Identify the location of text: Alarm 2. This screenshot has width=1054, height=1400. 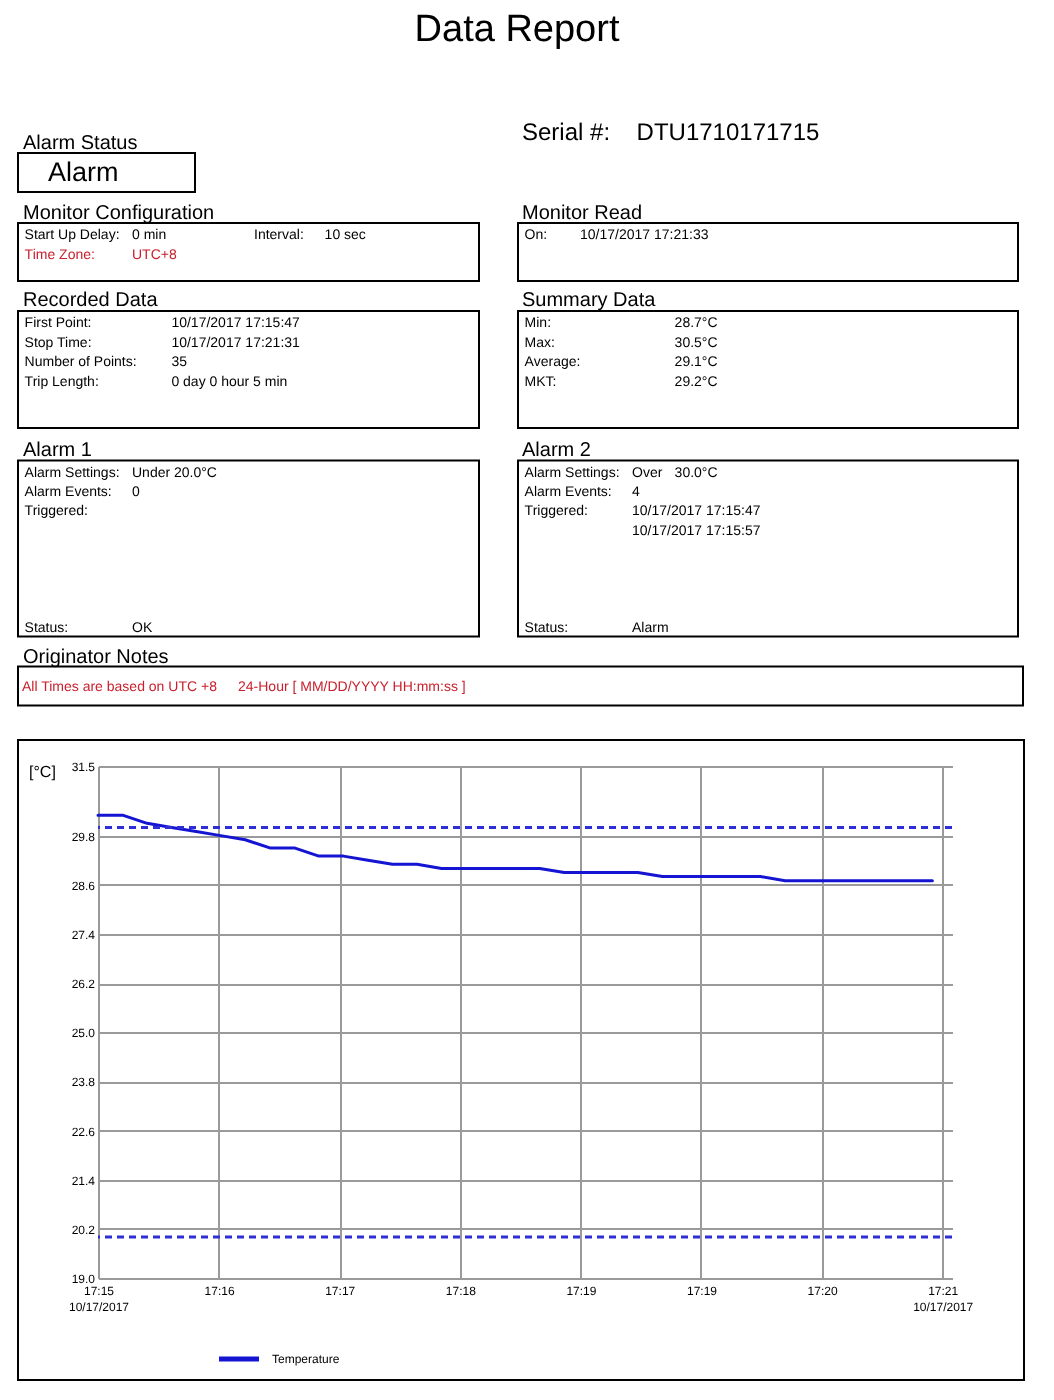
(557, 451).